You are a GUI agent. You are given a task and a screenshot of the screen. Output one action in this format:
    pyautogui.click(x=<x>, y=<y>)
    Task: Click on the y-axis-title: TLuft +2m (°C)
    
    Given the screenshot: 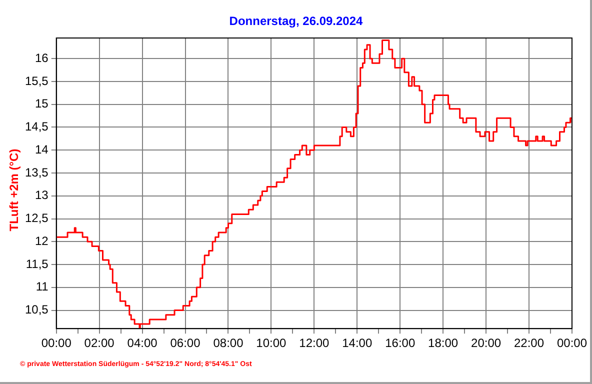 What is the action you would take?
    pyautogui.click(x=14, y=190)
    